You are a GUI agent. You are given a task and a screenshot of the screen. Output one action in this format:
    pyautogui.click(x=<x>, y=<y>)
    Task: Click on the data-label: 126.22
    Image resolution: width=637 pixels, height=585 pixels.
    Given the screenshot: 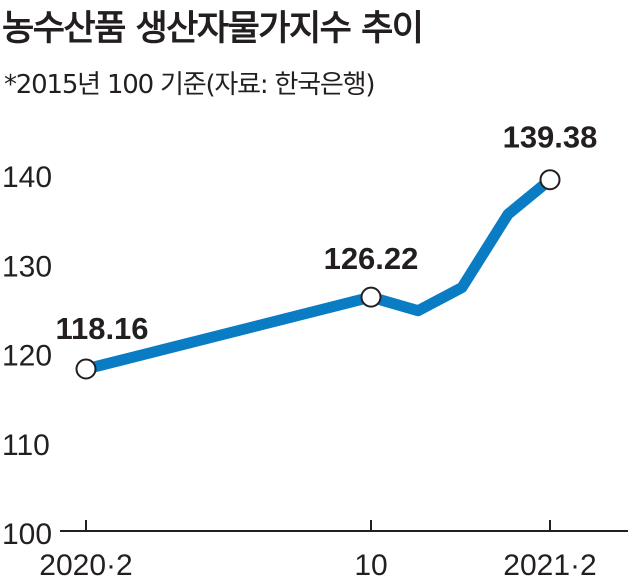 What is the action you would take?
    pyautogui.click(x=371, y=258)
    